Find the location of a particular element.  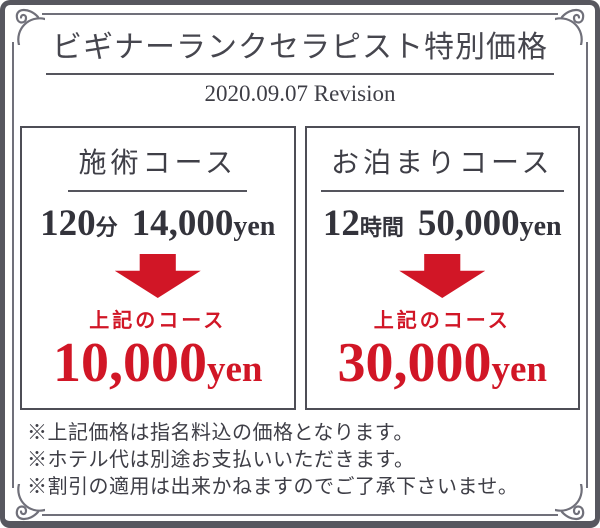

original-price: 14,000 is located at coordinates (182, 223).